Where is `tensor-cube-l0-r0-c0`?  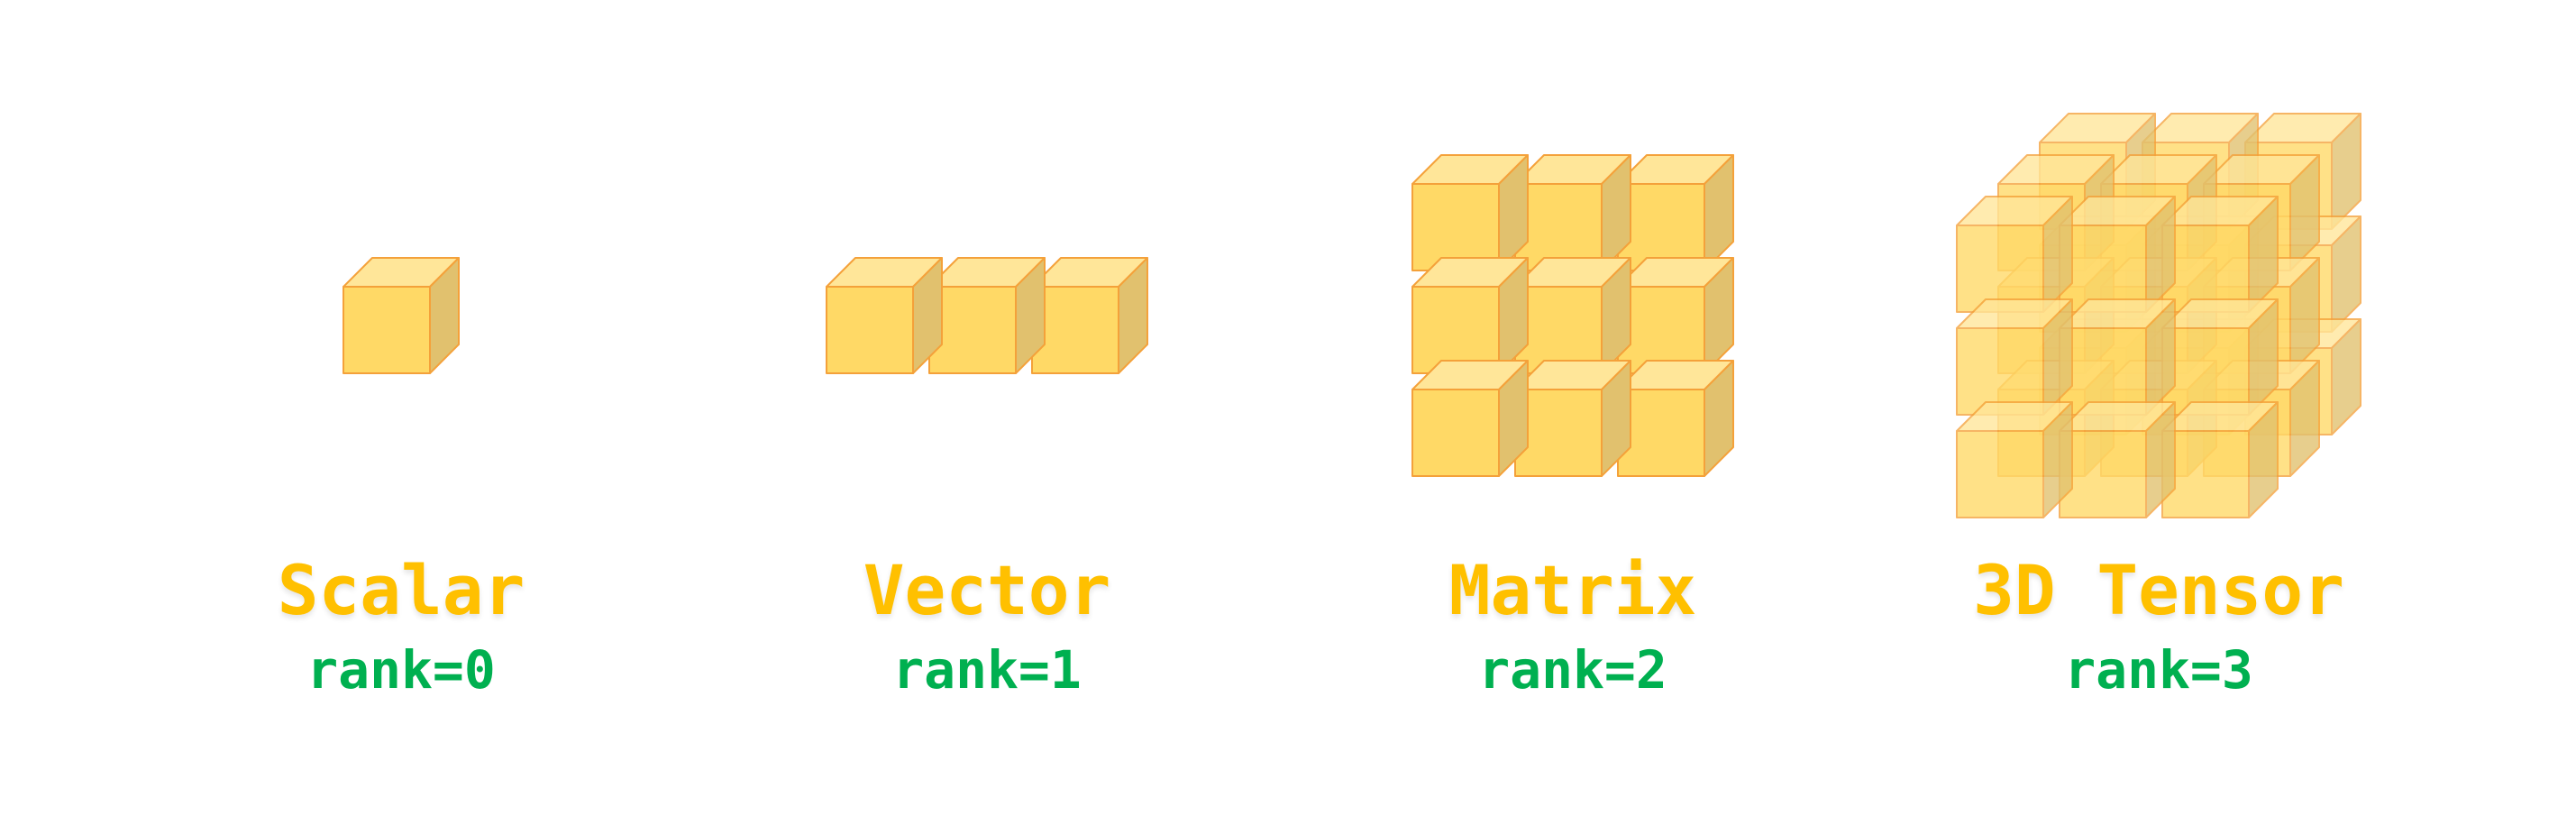
tensor-cube-l0-r0-c0 is located at coordinates (2014, 254).